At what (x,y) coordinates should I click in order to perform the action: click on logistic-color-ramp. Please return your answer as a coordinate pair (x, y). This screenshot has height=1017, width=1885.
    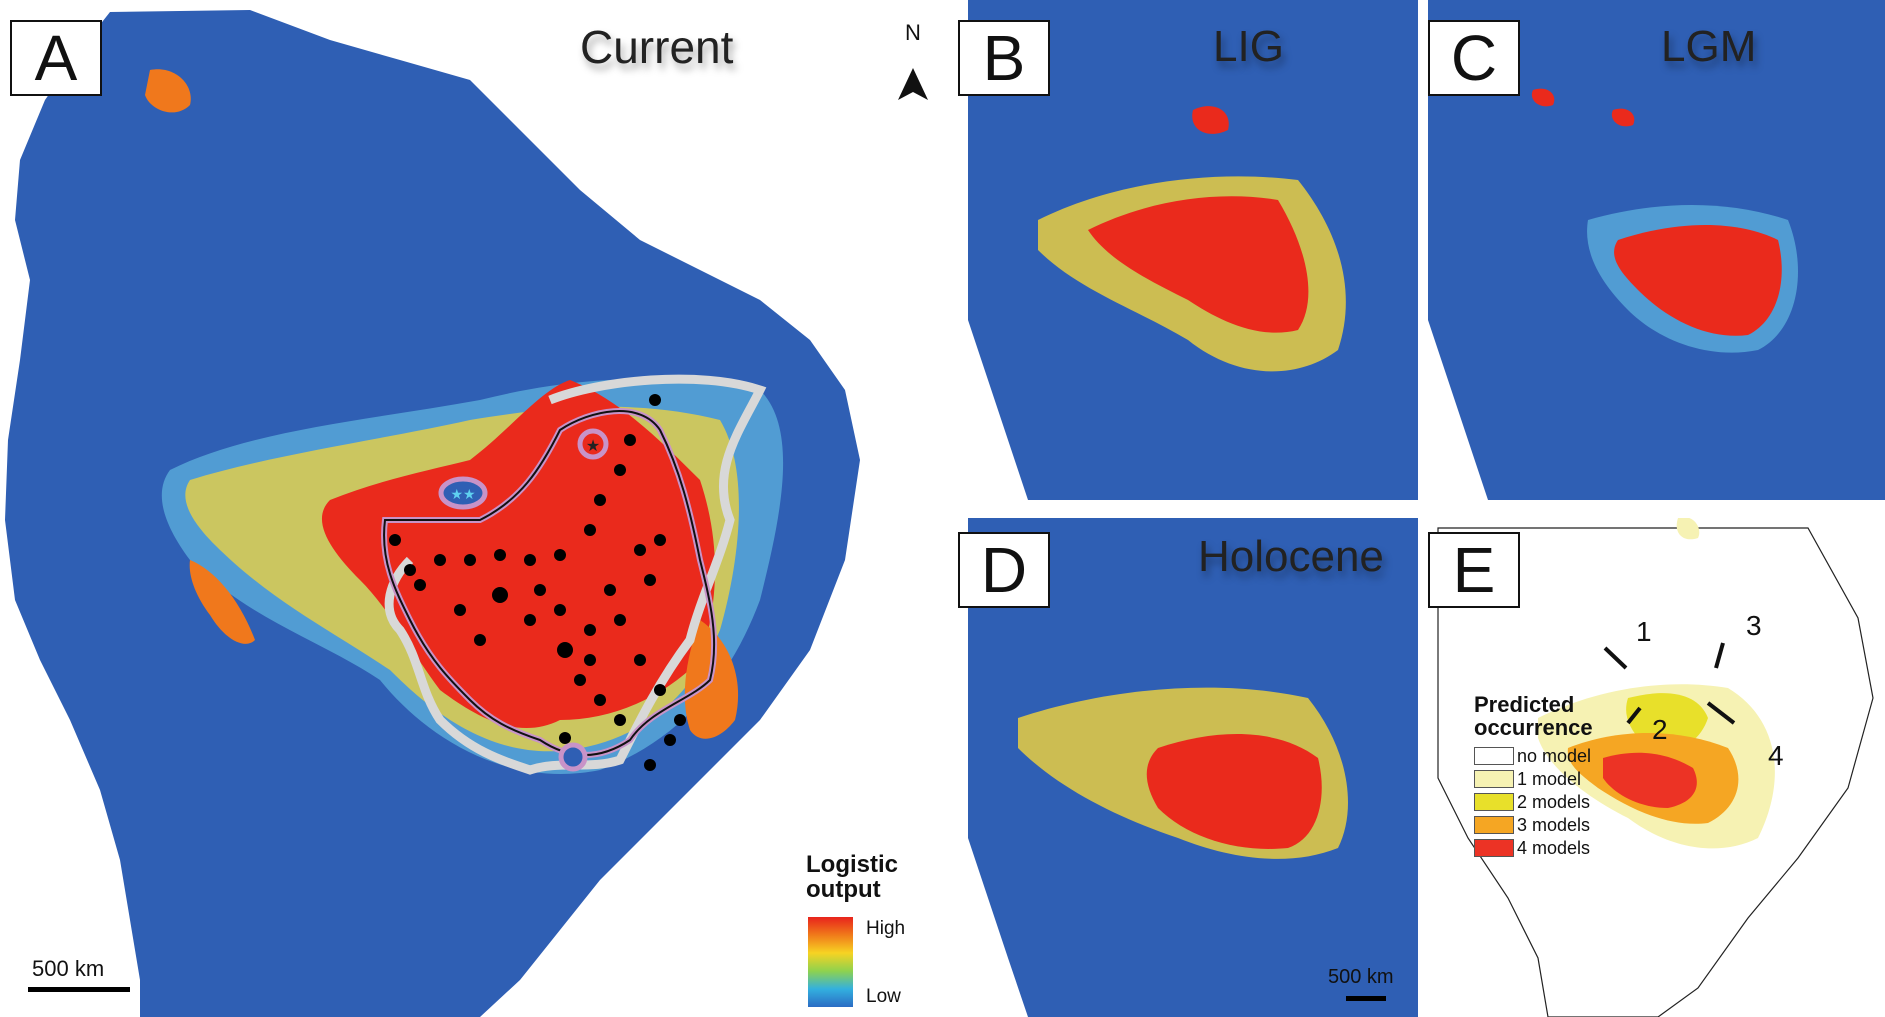
    Looking at the image, I should click on (830, 962).